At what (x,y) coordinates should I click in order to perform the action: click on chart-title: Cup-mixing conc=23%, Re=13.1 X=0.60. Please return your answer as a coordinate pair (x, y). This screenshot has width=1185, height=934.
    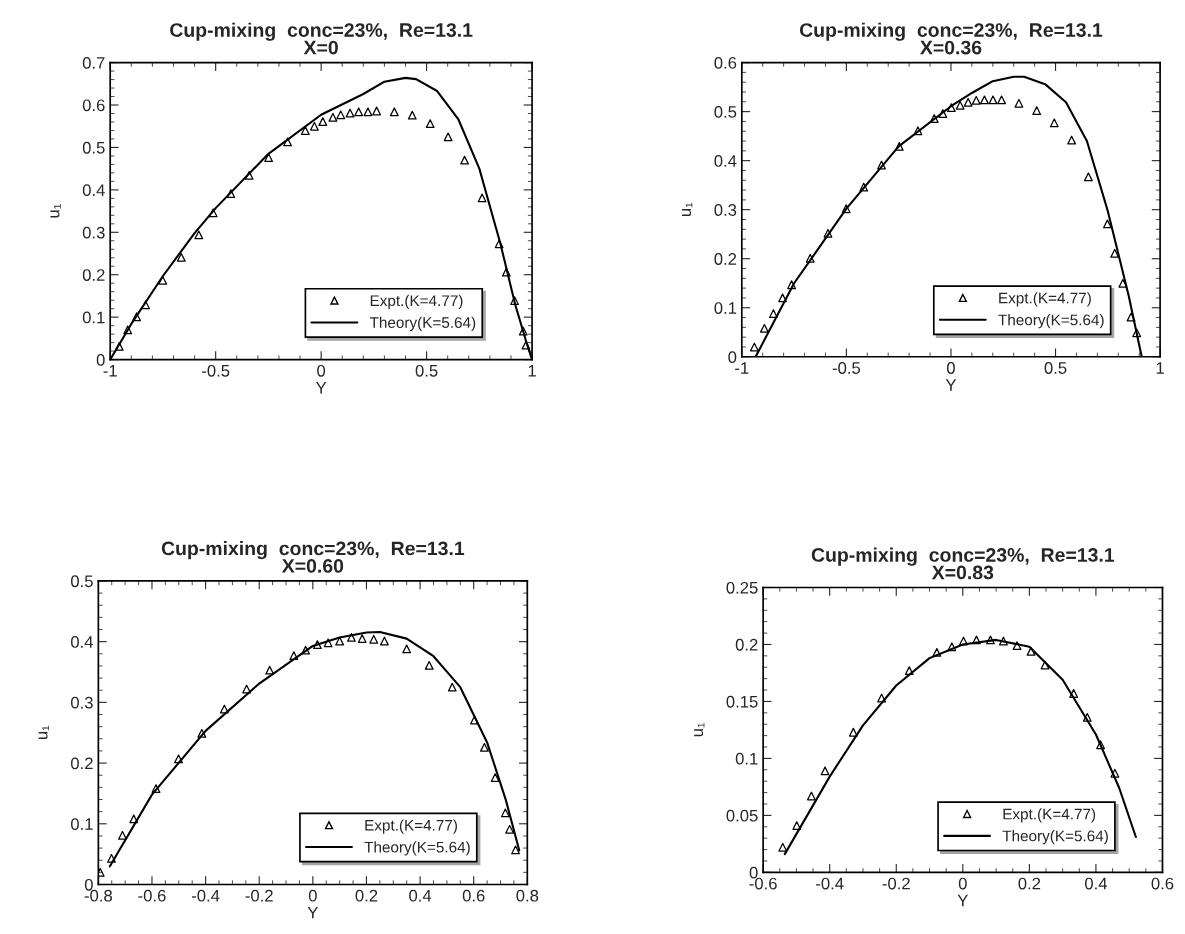
    Looking at the image, I should click on (313, 557).